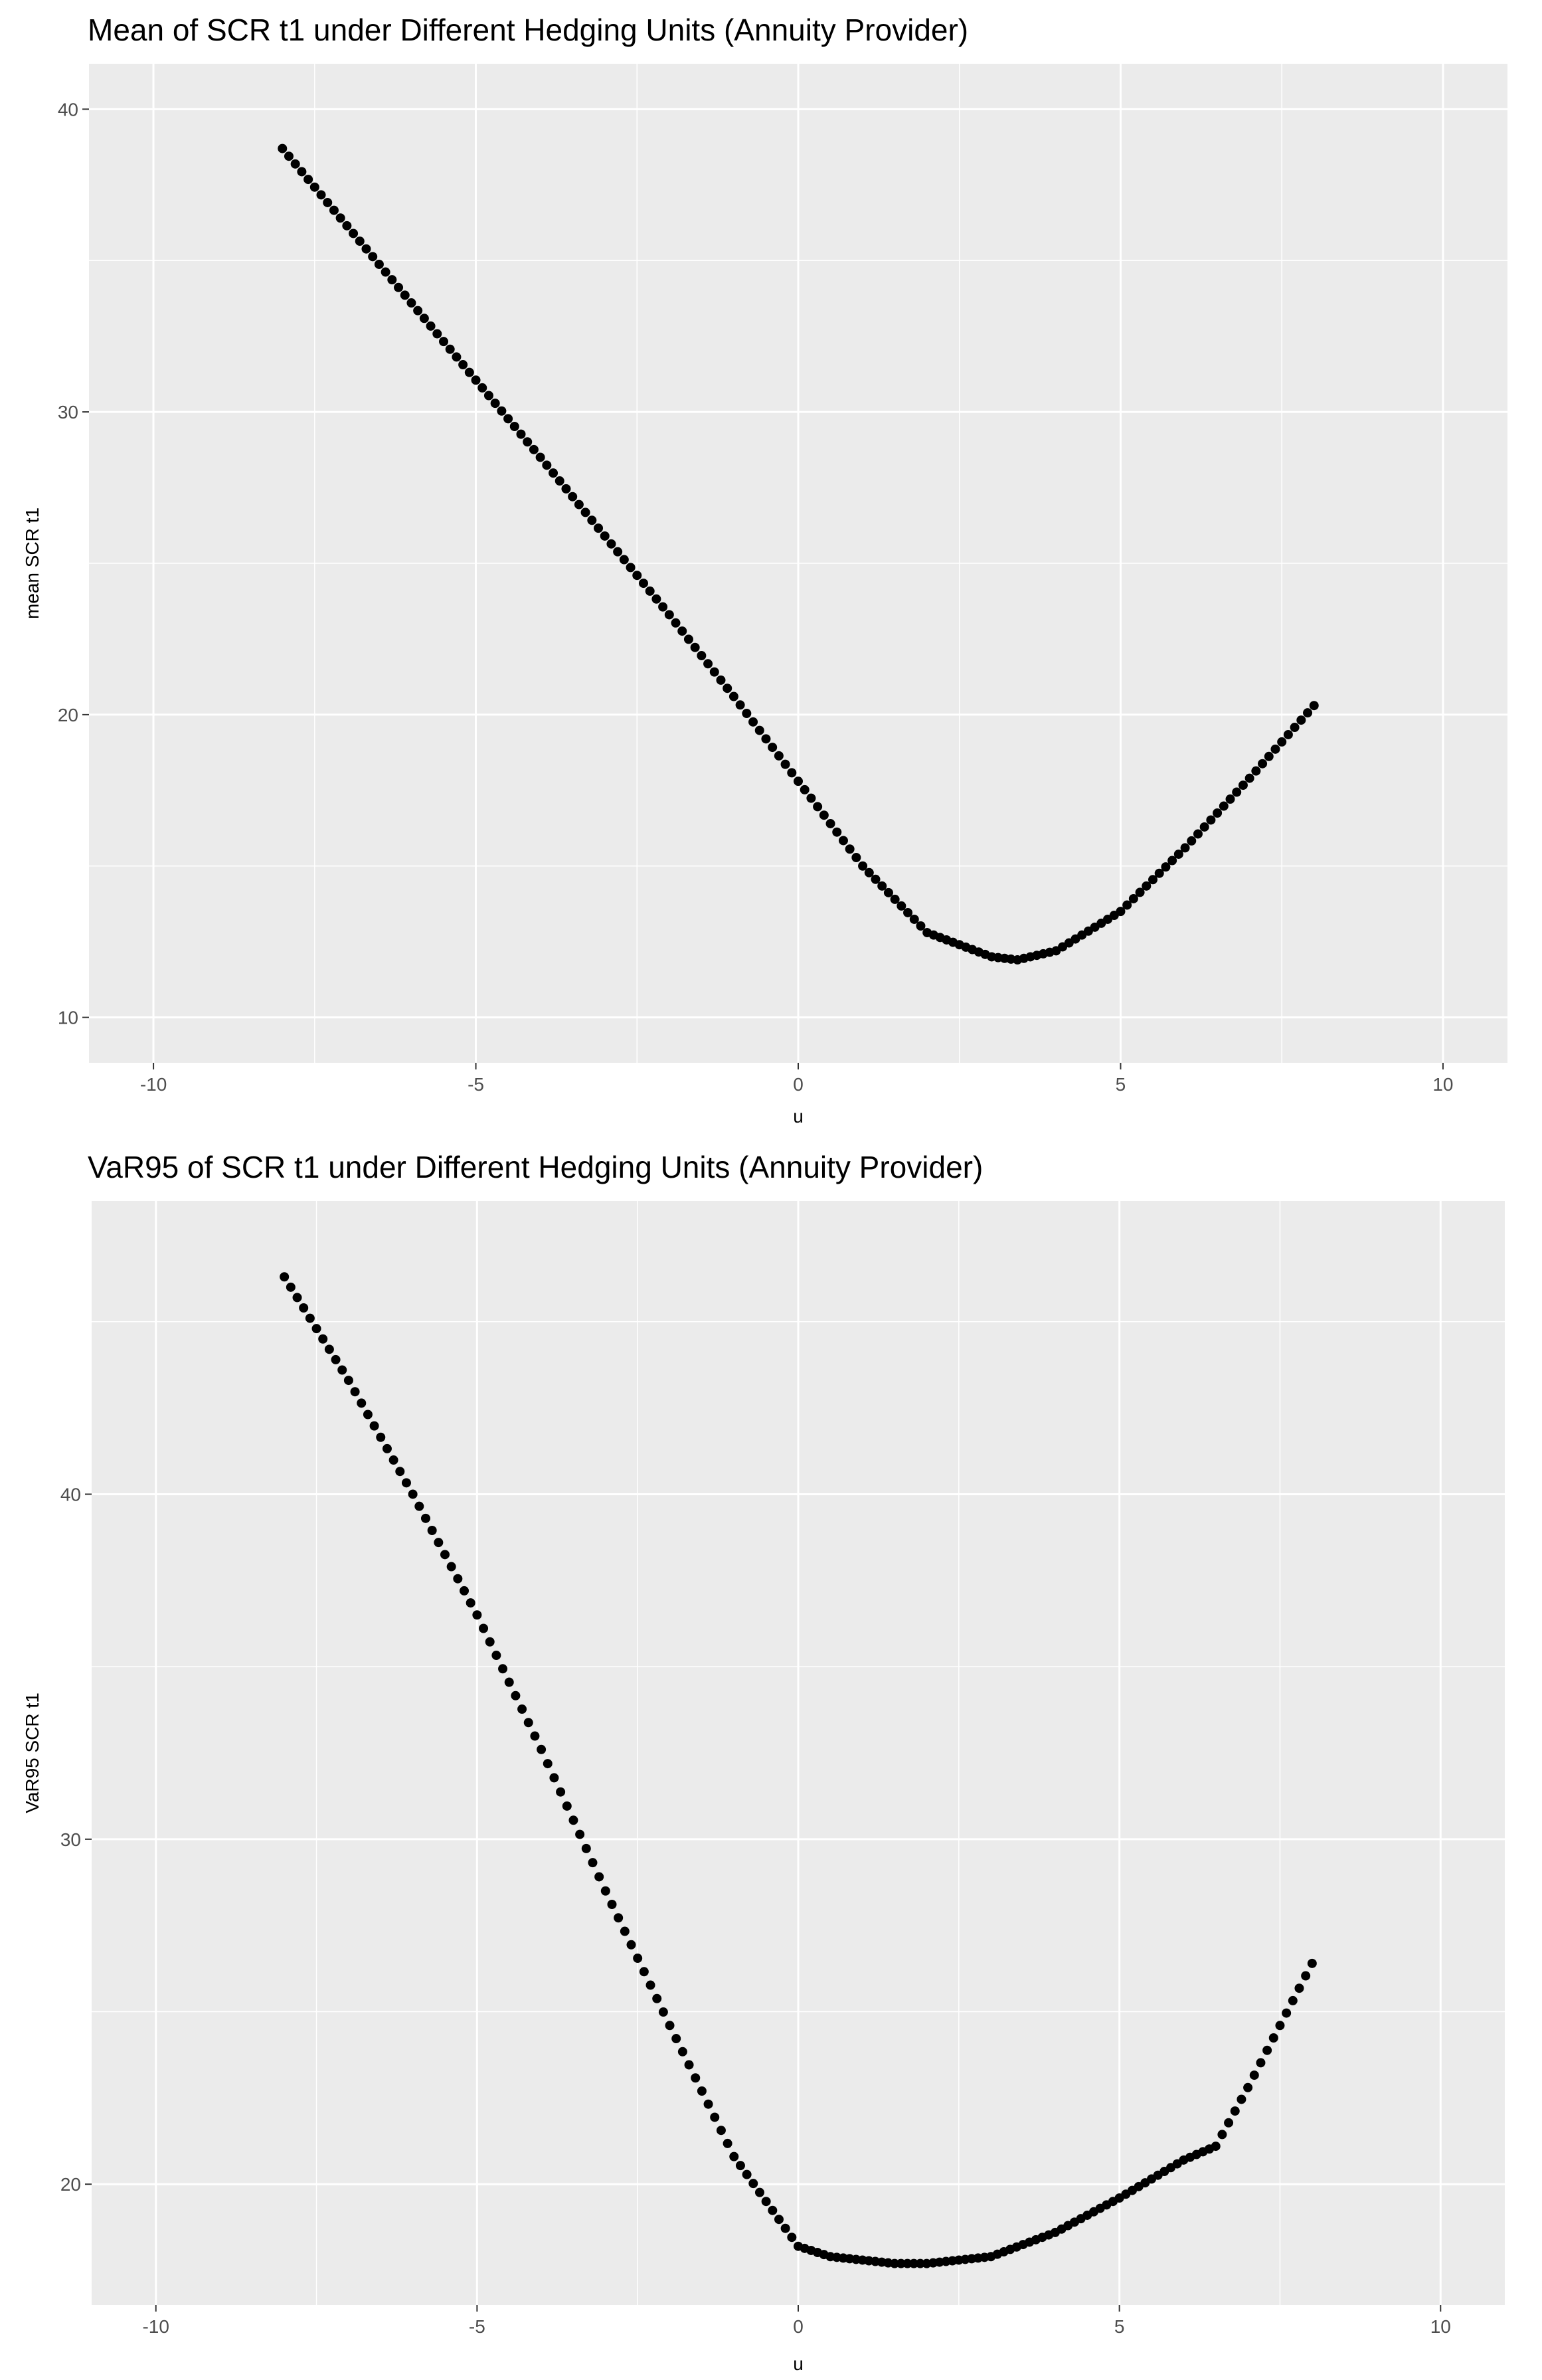 Image resolution: width=1542 pixels, height=2380 pixels. What do you see at coordinates (68, 109) in the screenshot?
I see `mean-y-tick-label: 40` at bounding box center [68, 109].